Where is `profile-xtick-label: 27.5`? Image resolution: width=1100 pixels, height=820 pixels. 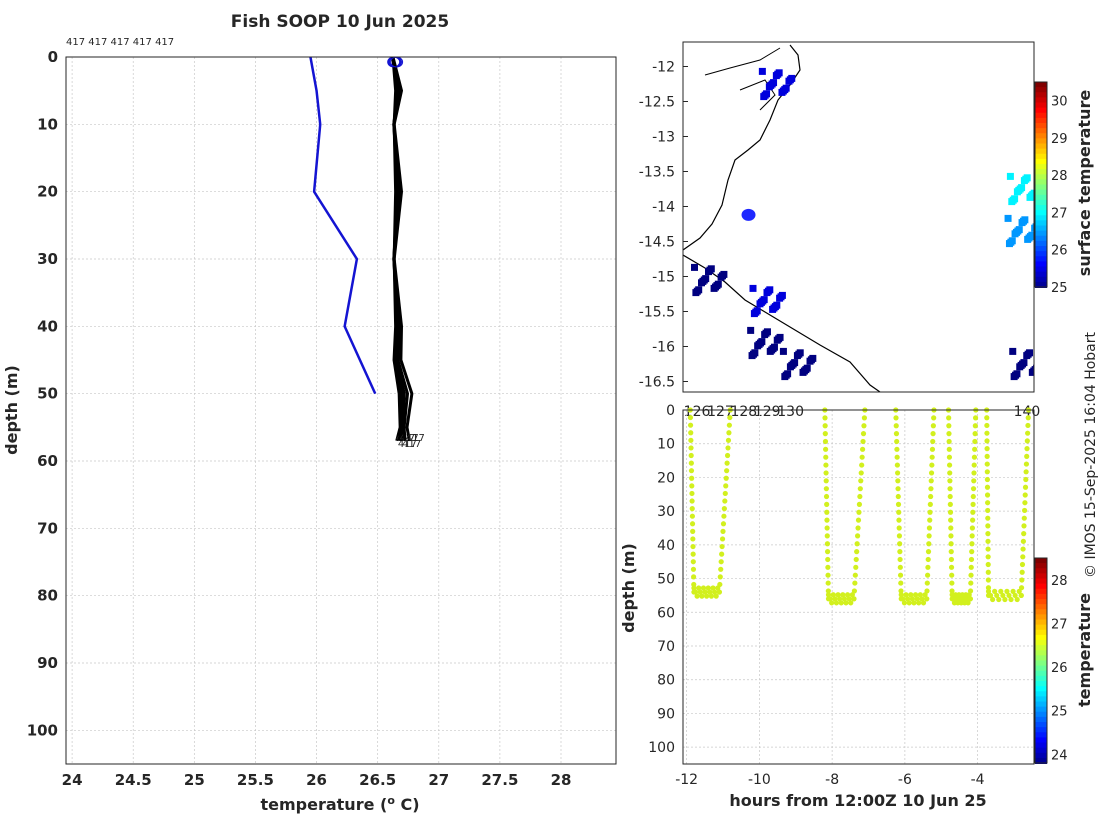
profile-xtick-label: 27.5 is located at coordinates (499, 780).